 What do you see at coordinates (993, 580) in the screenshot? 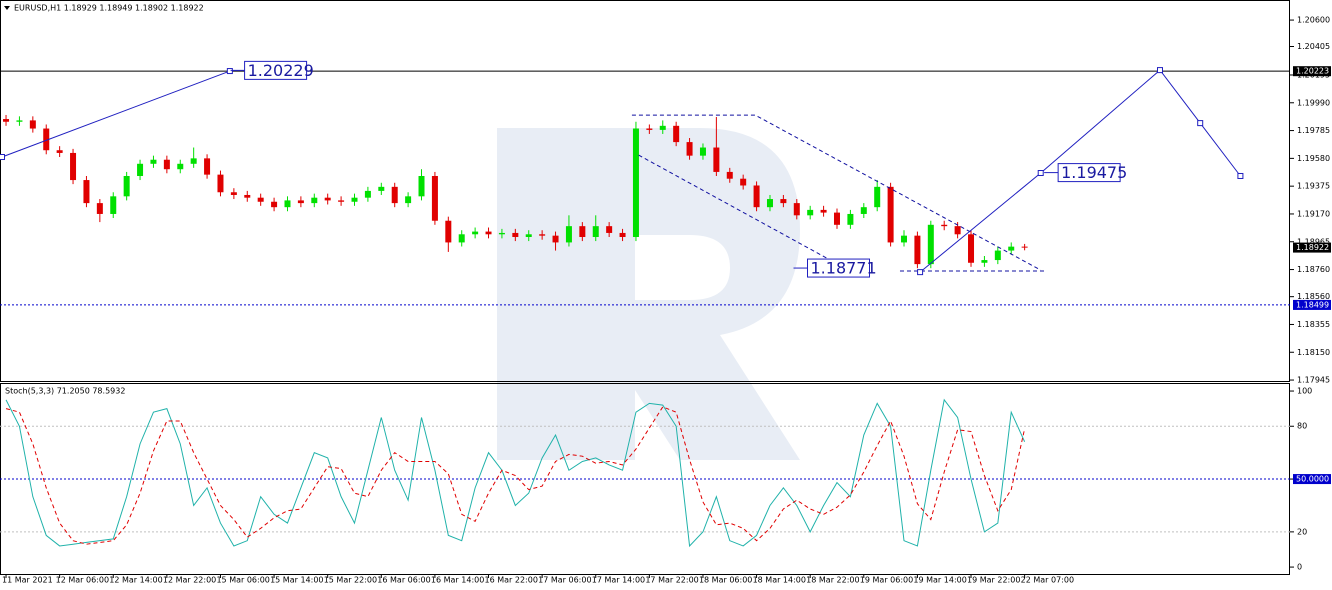
I see `x-tick-label: 19 Mar 22:00` at bounding box center [993, 580].